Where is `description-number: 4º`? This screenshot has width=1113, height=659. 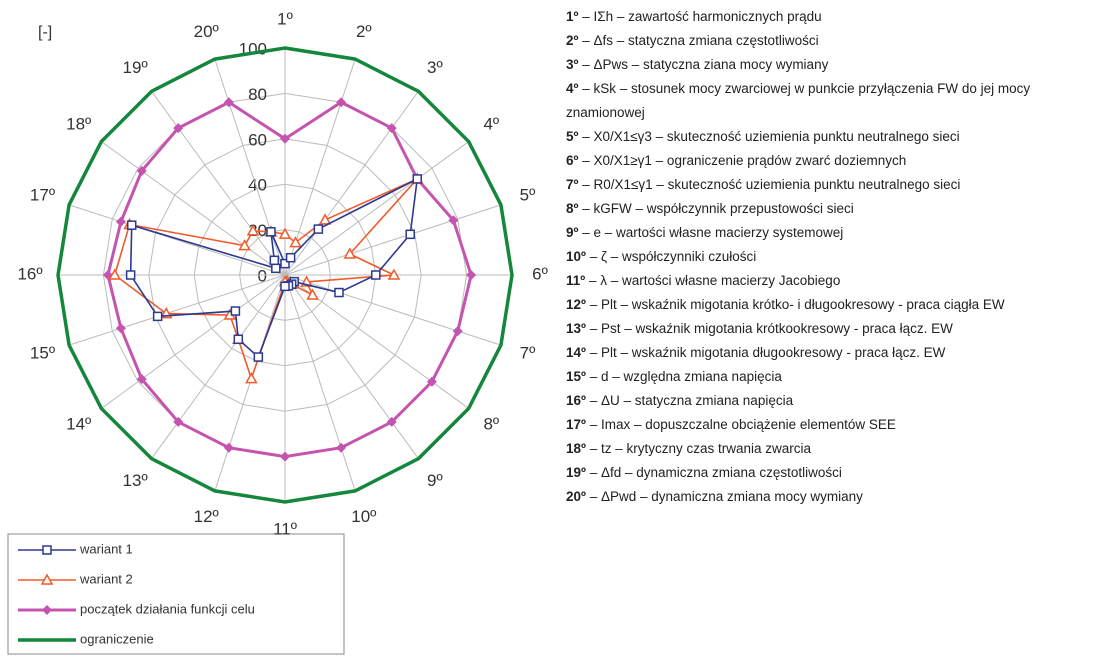 description-number: 4º is located at coordinates (572, 88).